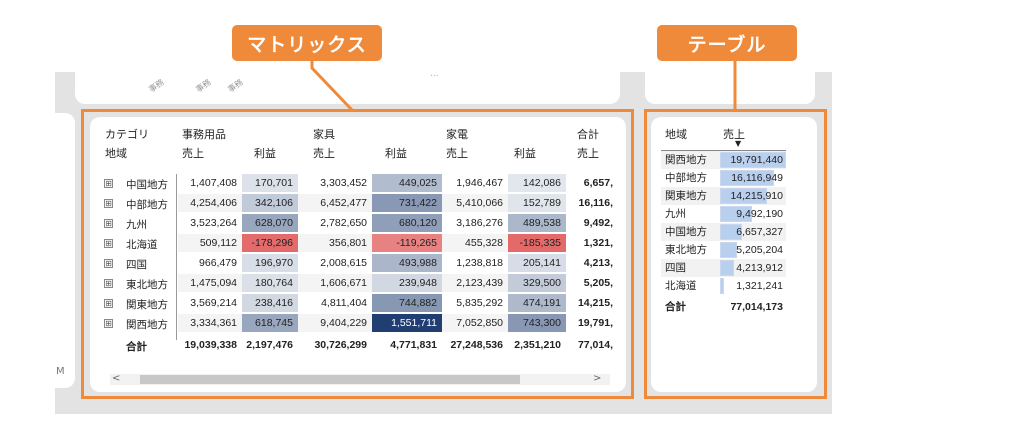 The height and width of the screenshot is (432, 1024). I want to click on matrix-cell: 493,988, so click(407, 263).